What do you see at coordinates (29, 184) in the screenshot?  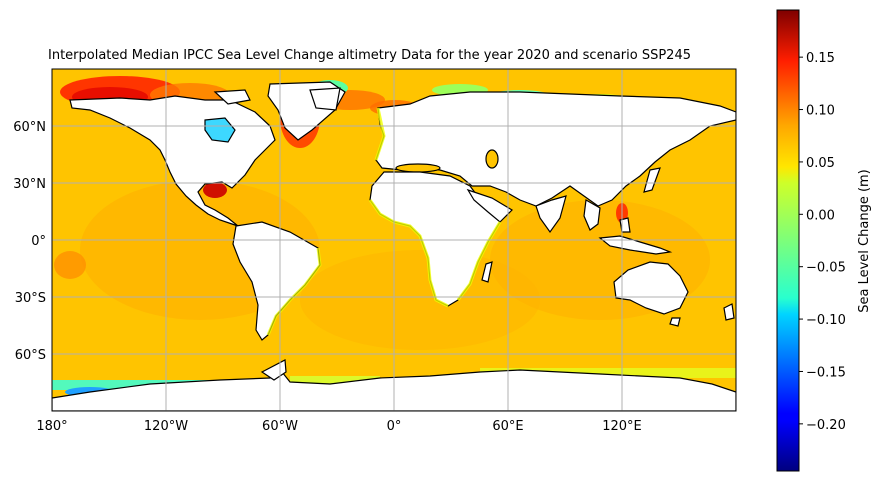 I see `latitude-label: 30°N` at bounding box center [29, 184].